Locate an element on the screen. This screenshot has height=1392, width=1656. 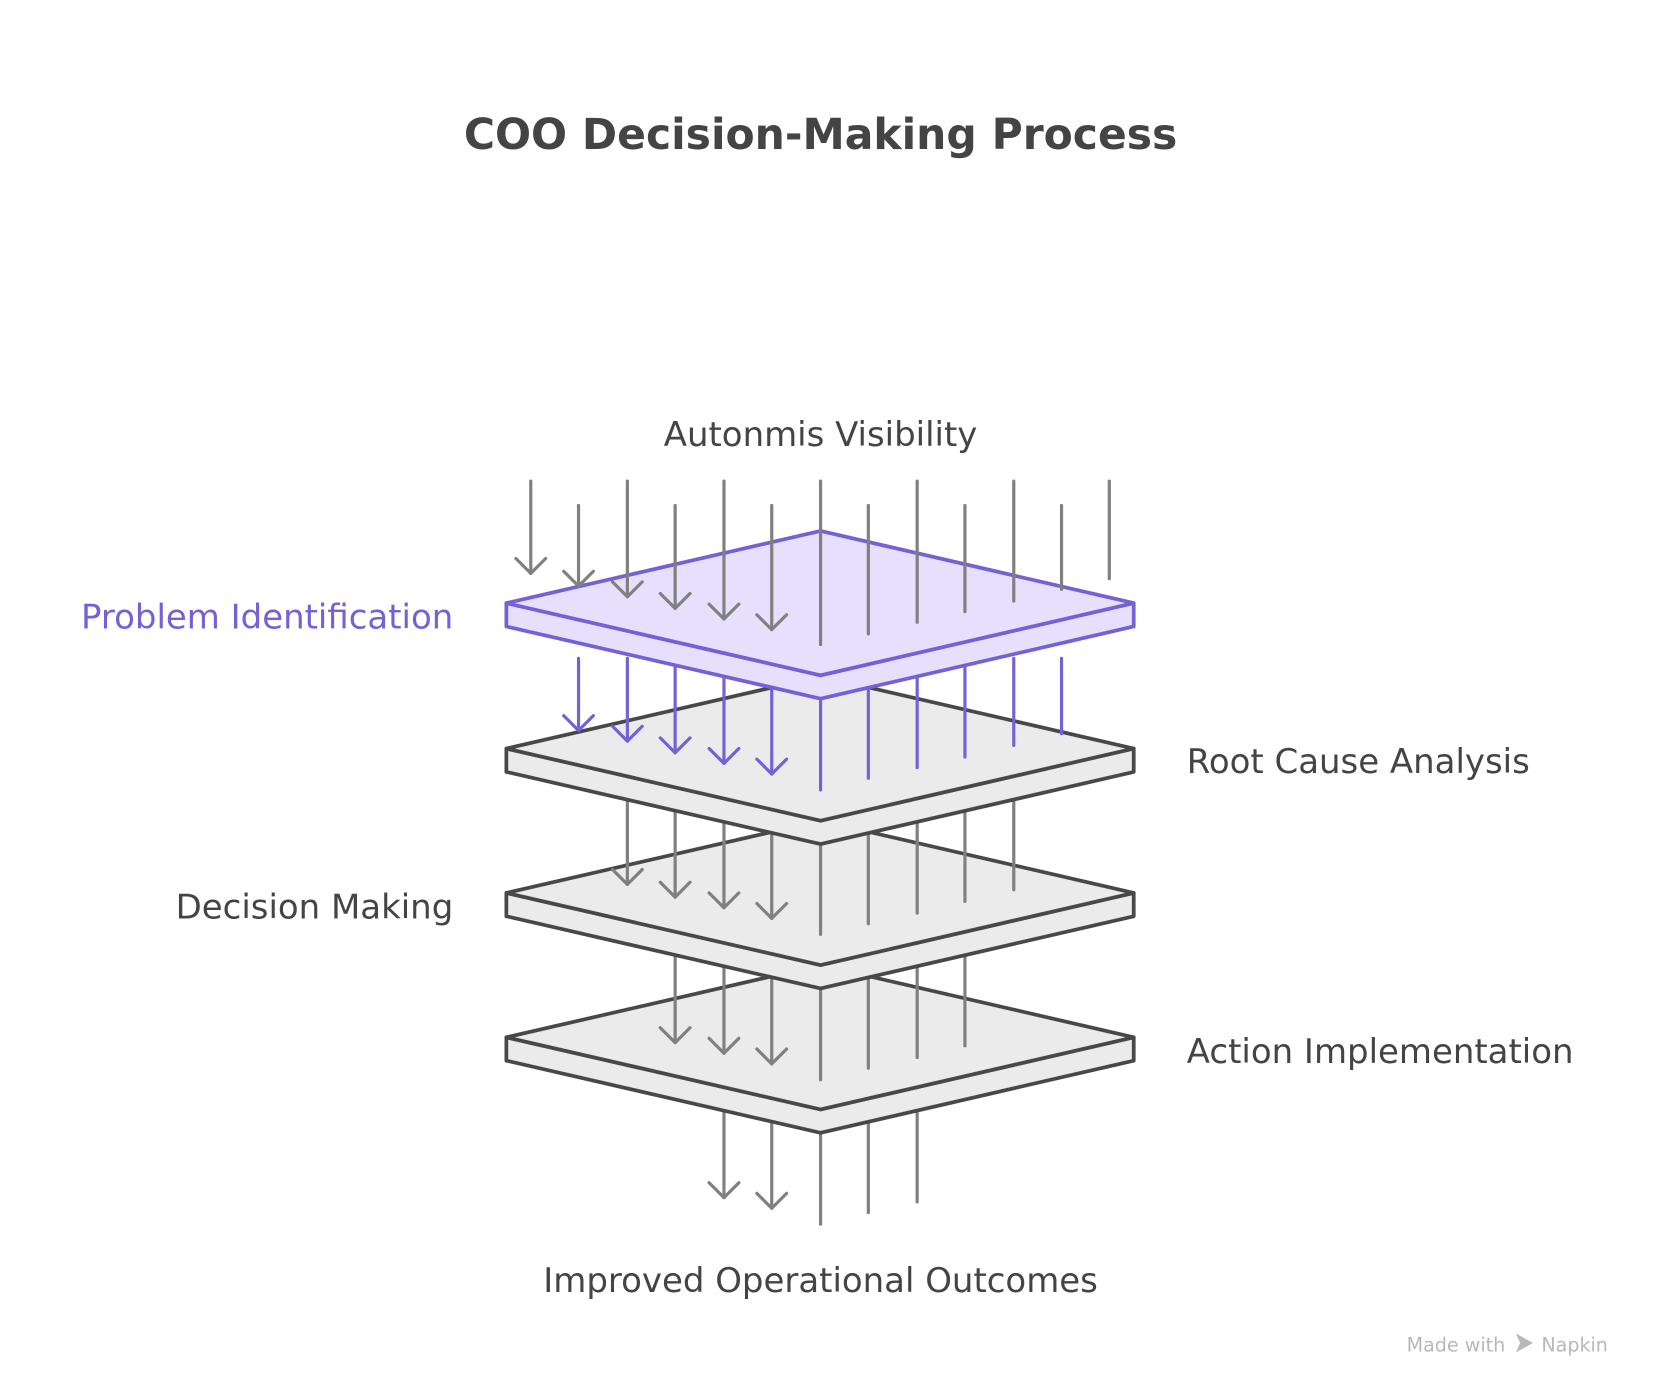
layer-label-action-implementation: Action Implementation is located at coordinates (1380, 1052).